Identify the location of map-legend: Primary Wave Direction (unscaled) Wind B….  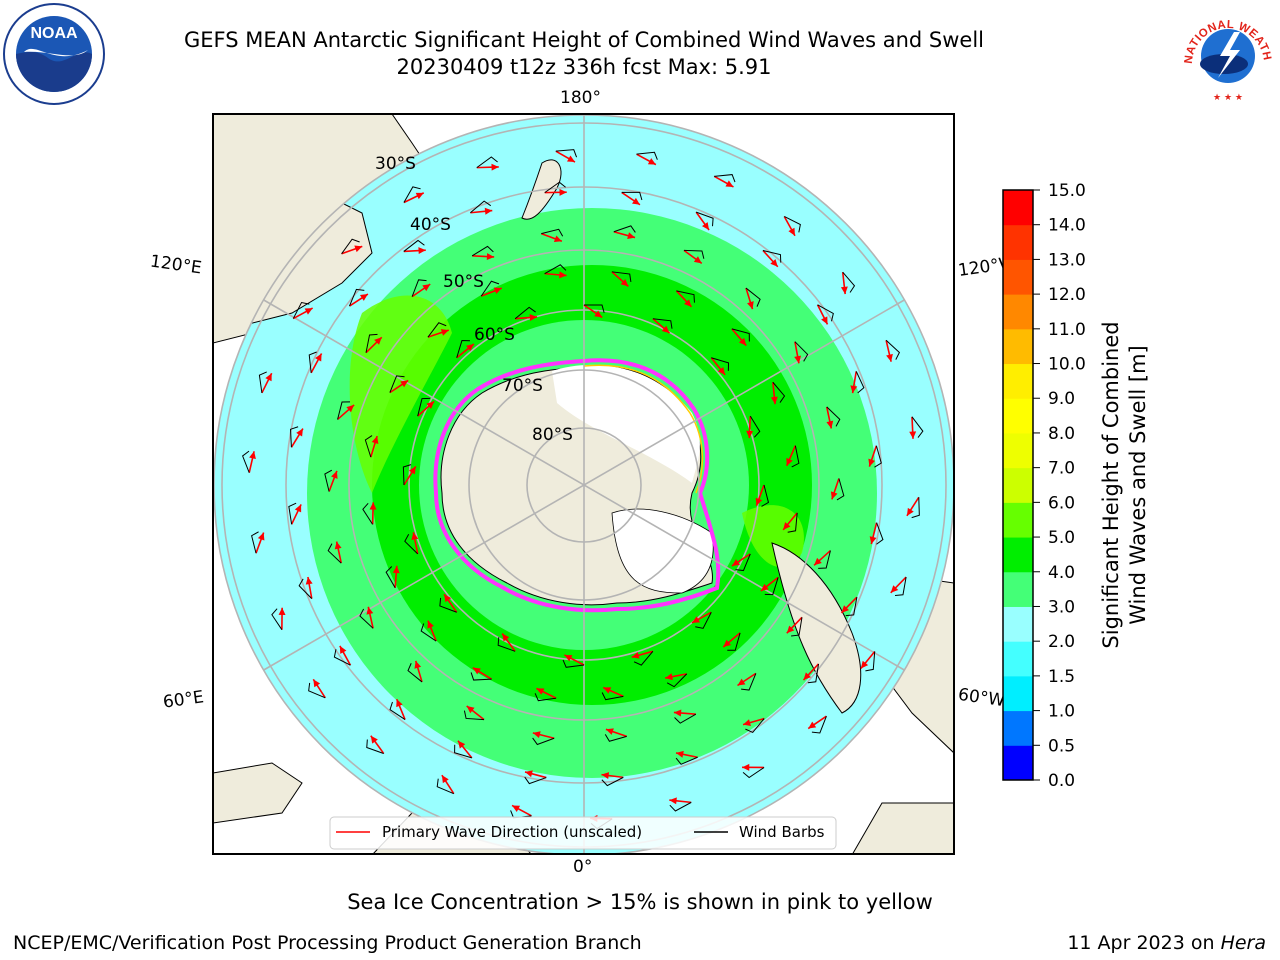
(583, 833).